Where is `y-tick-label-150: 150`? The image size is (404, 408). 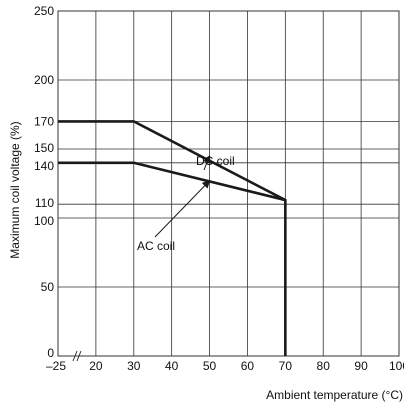
y-tick-label-150: 150 is located at coordinates (44, 148).